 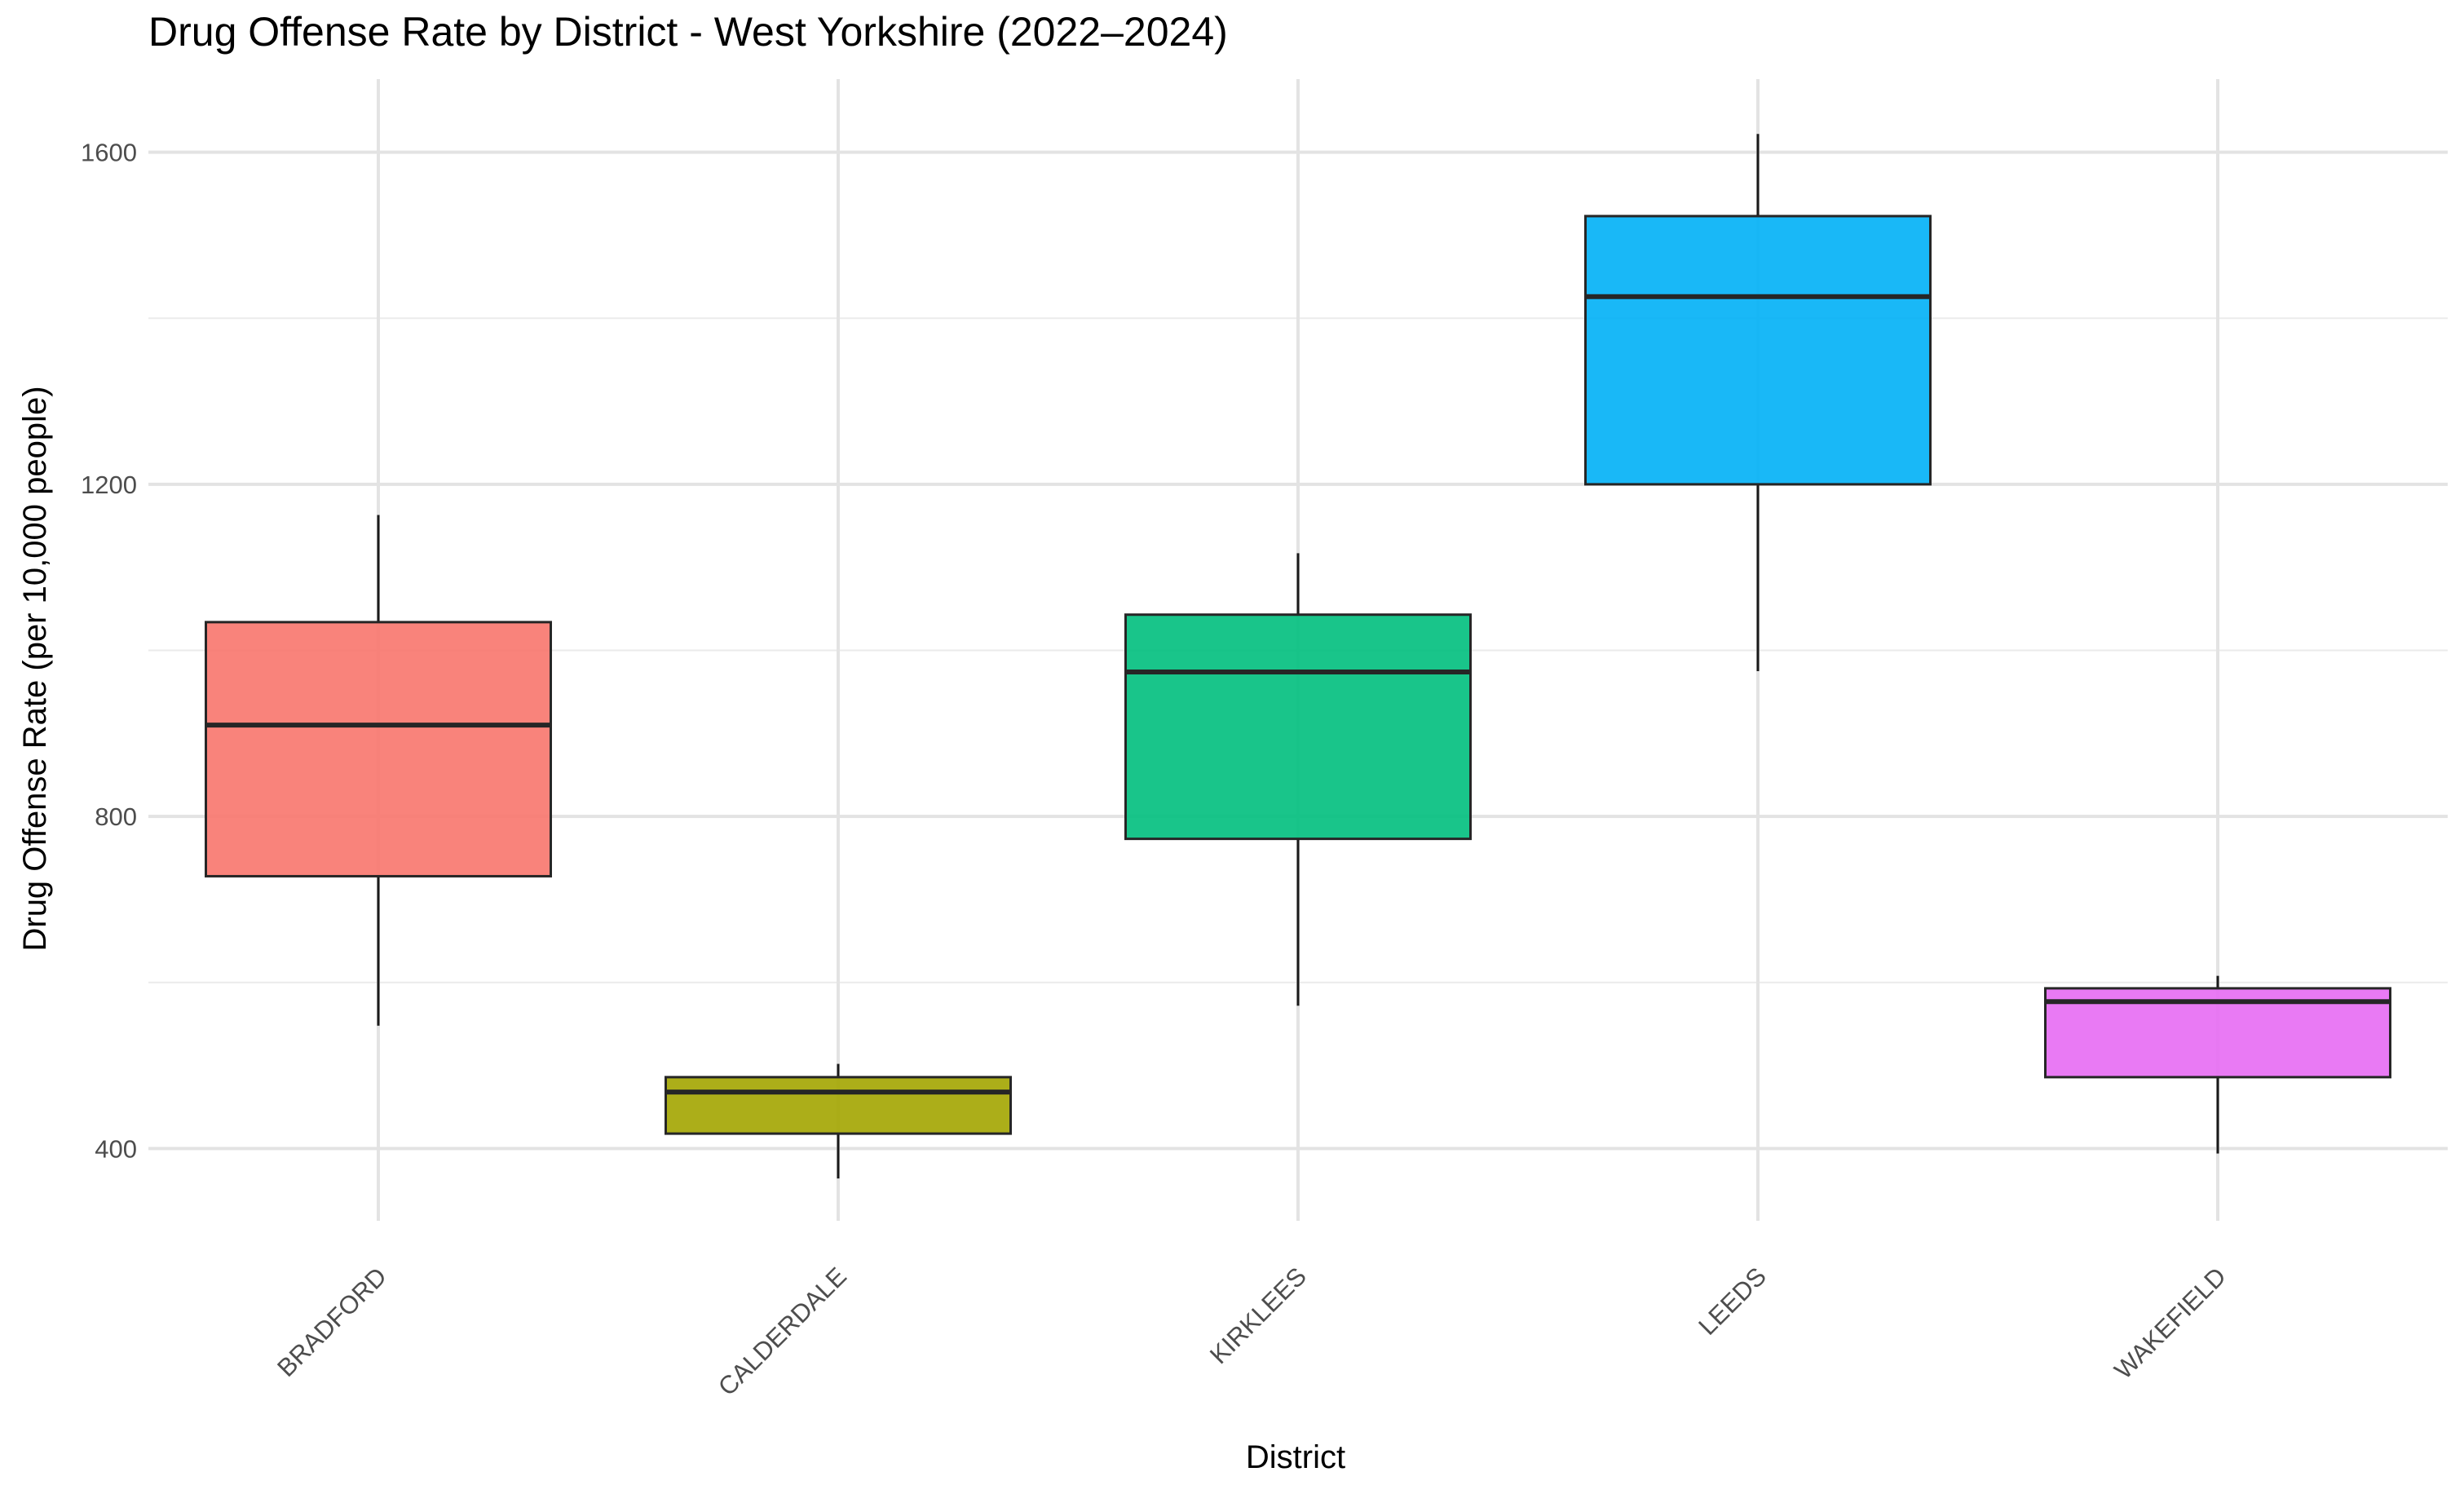 What do you see at coordinates (1732, 1301) in the screenshot?
I see `x-tick-label: LEEDS` at bounding box center [1732, 1301].